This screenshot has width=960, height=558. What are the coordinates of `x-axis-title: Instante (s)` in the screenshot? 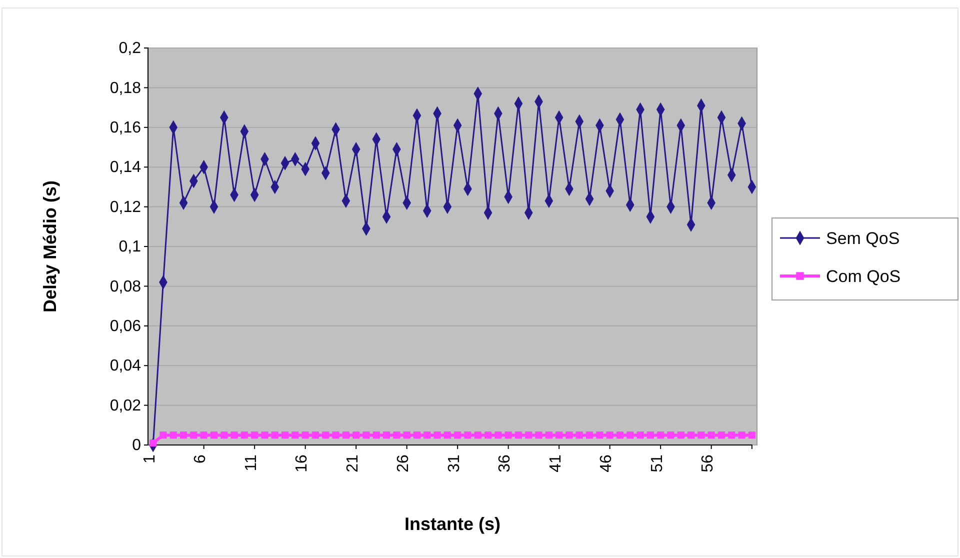 It's located at (452, 524).